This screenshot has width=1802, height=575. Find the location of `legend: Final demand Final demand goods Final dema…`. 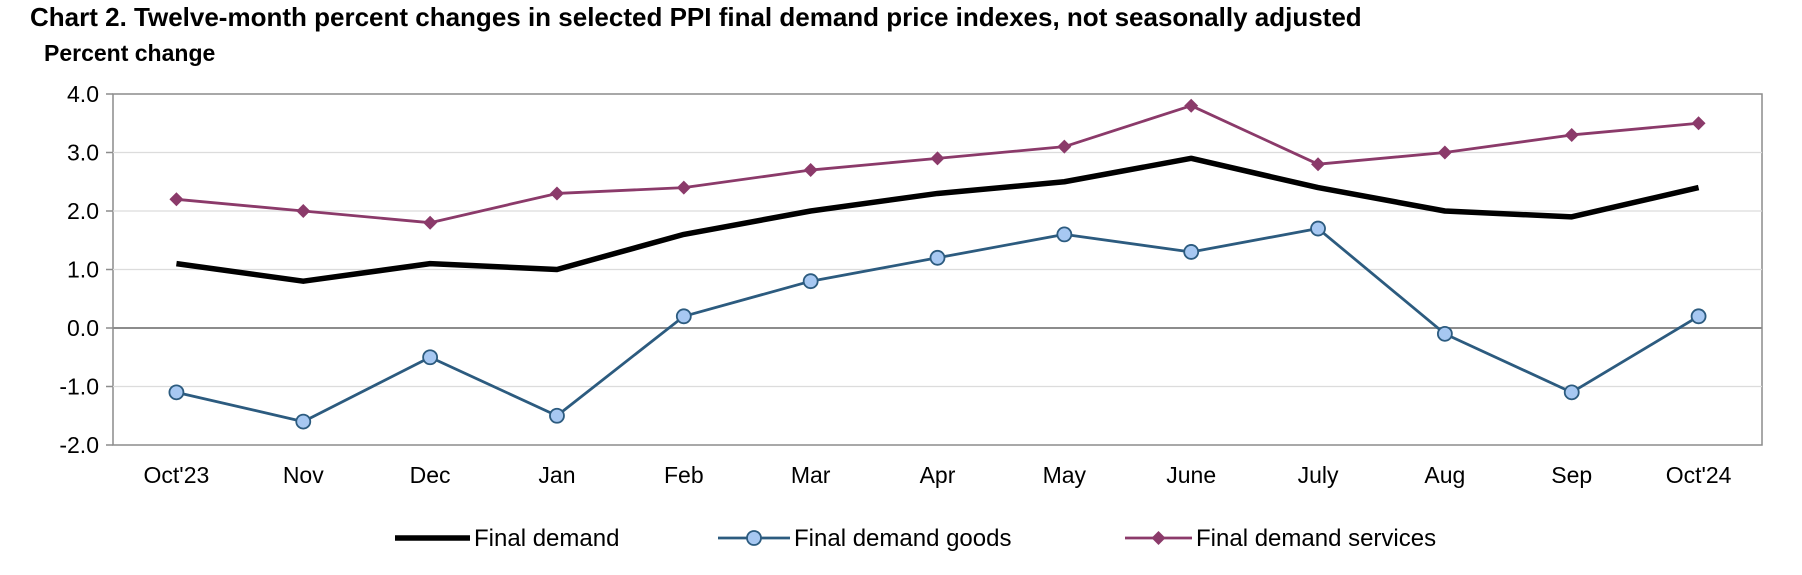

legend: Final demand Final demand goods Final dema… is located at coordinates (915, 538).